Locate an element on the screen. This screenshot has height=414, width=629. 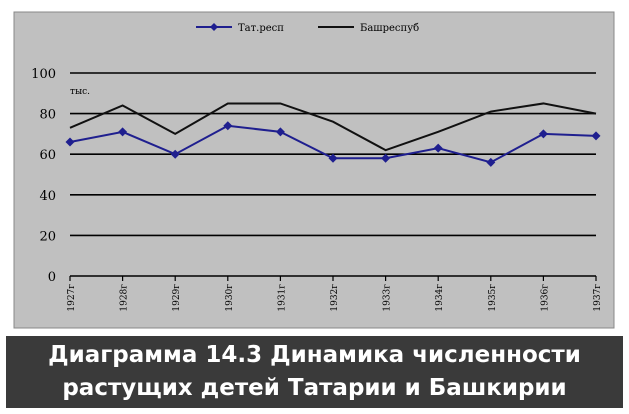
legend-label-1: Тат.респ is located at coordinates (261, 28).